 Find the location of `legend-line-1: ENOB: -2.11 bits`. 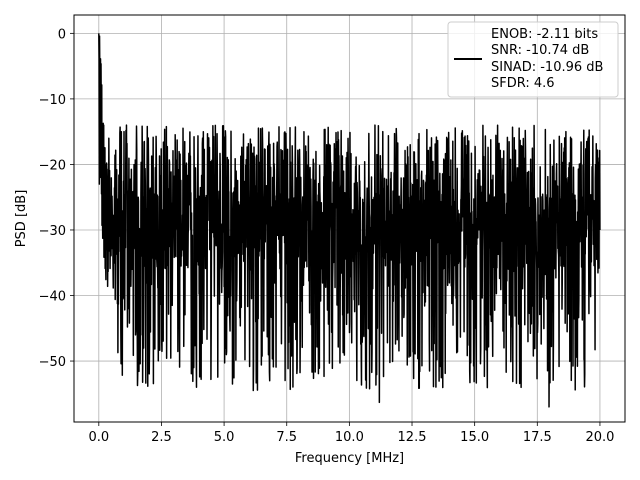

legend-line-1: ENOB: -2.11 bits is located at coordinates (544, 34).